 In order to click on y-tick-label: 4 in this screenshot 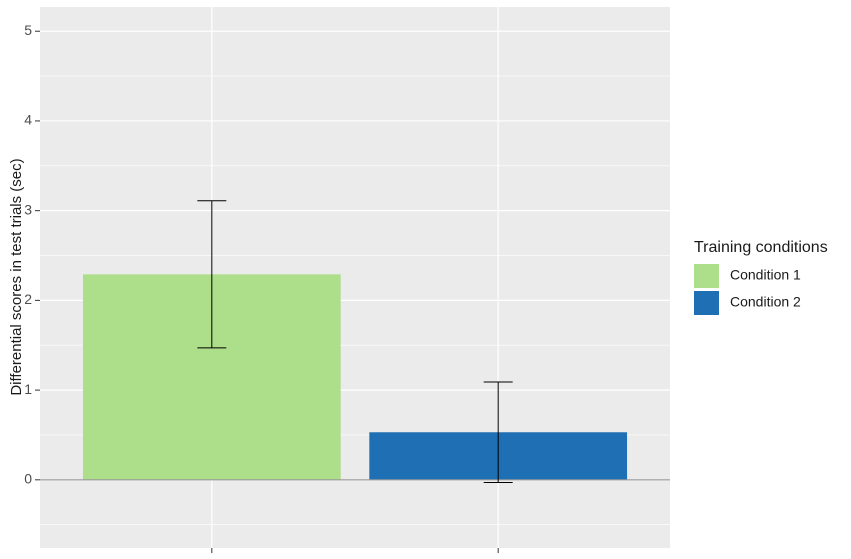, I will do `click(28, 120)`.